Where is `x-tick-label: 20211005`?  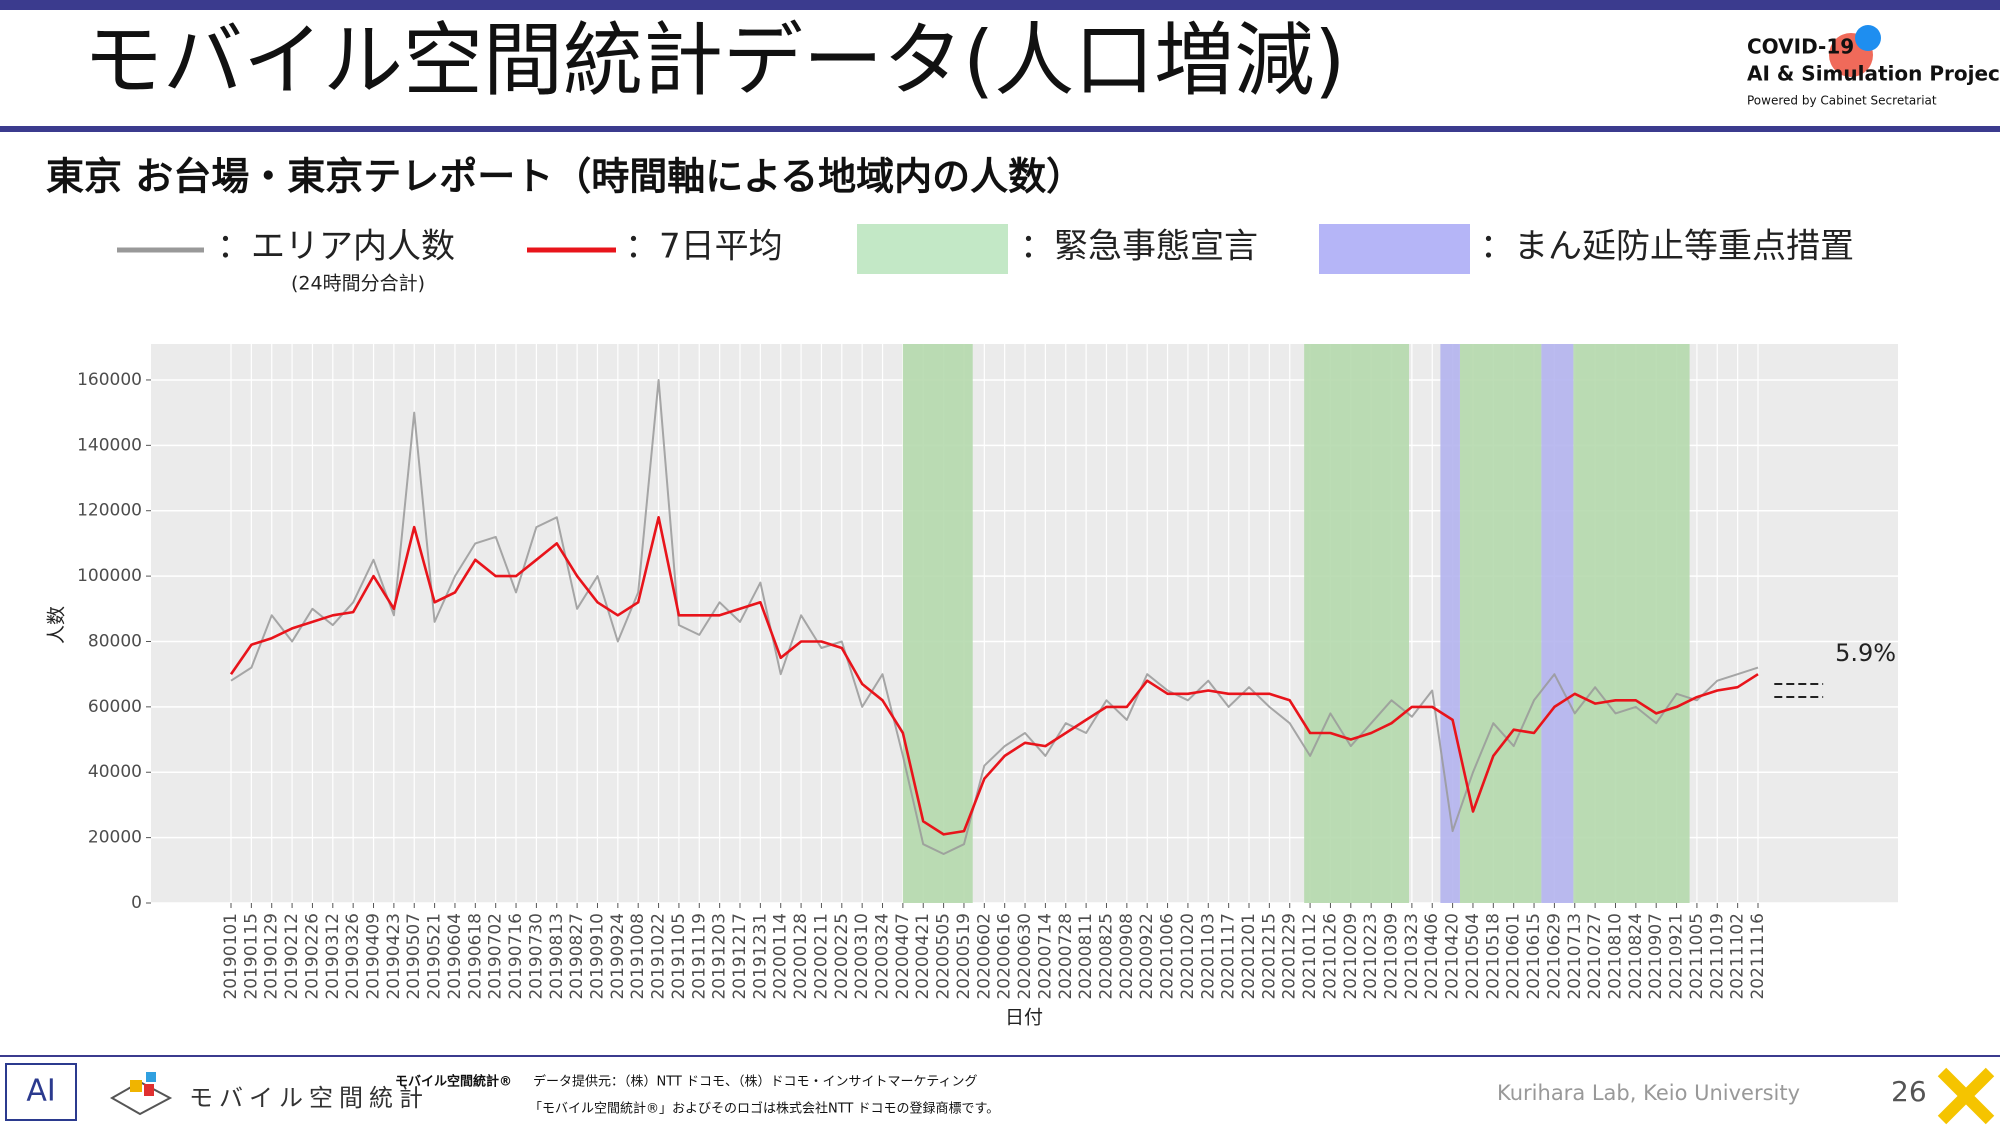 x-tick-label: 20211005 is located at coordinates (1697, 956).